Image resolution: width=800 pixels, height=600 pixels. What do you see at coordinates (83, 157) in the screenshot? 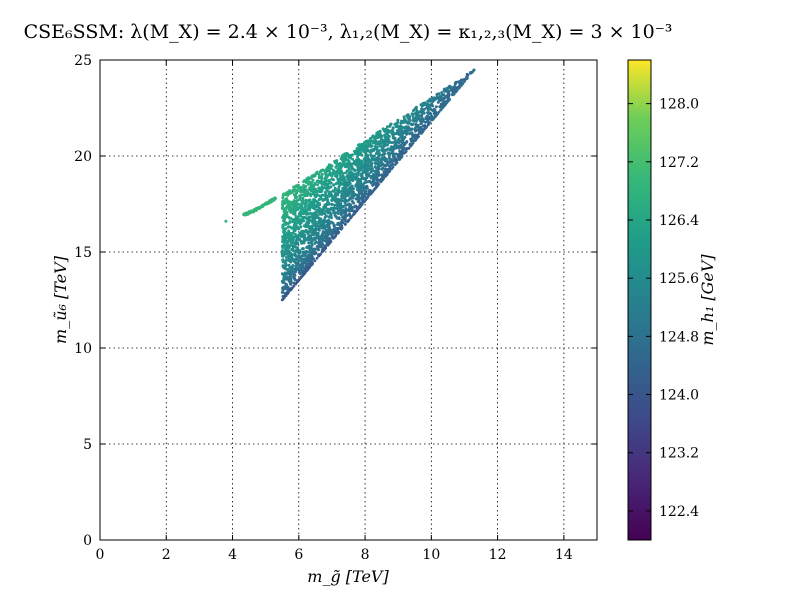
I see `y-tick-label: 20` at bounding box center [83, 157].